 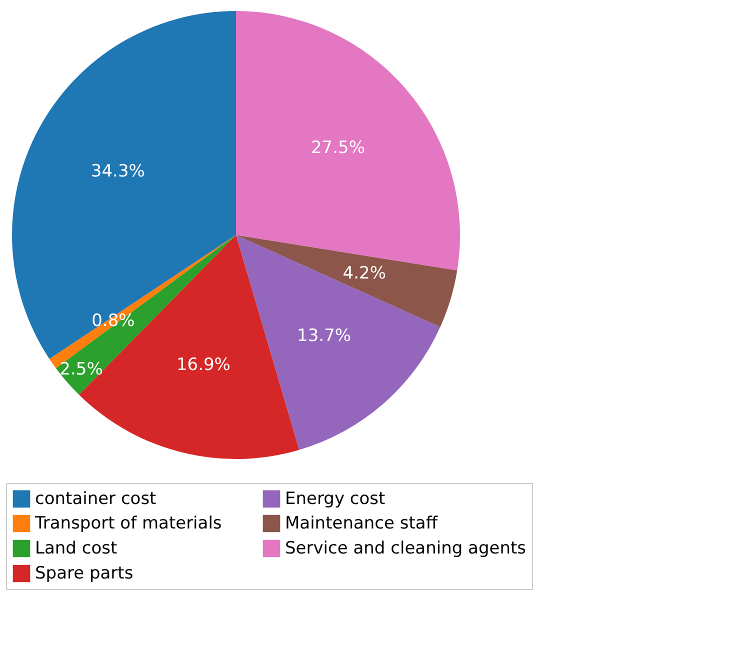 What do you see at coordinates (128, 524) in the screenshot?
I see `legend-label: Transport of materials` at bounding box center [128, 524].